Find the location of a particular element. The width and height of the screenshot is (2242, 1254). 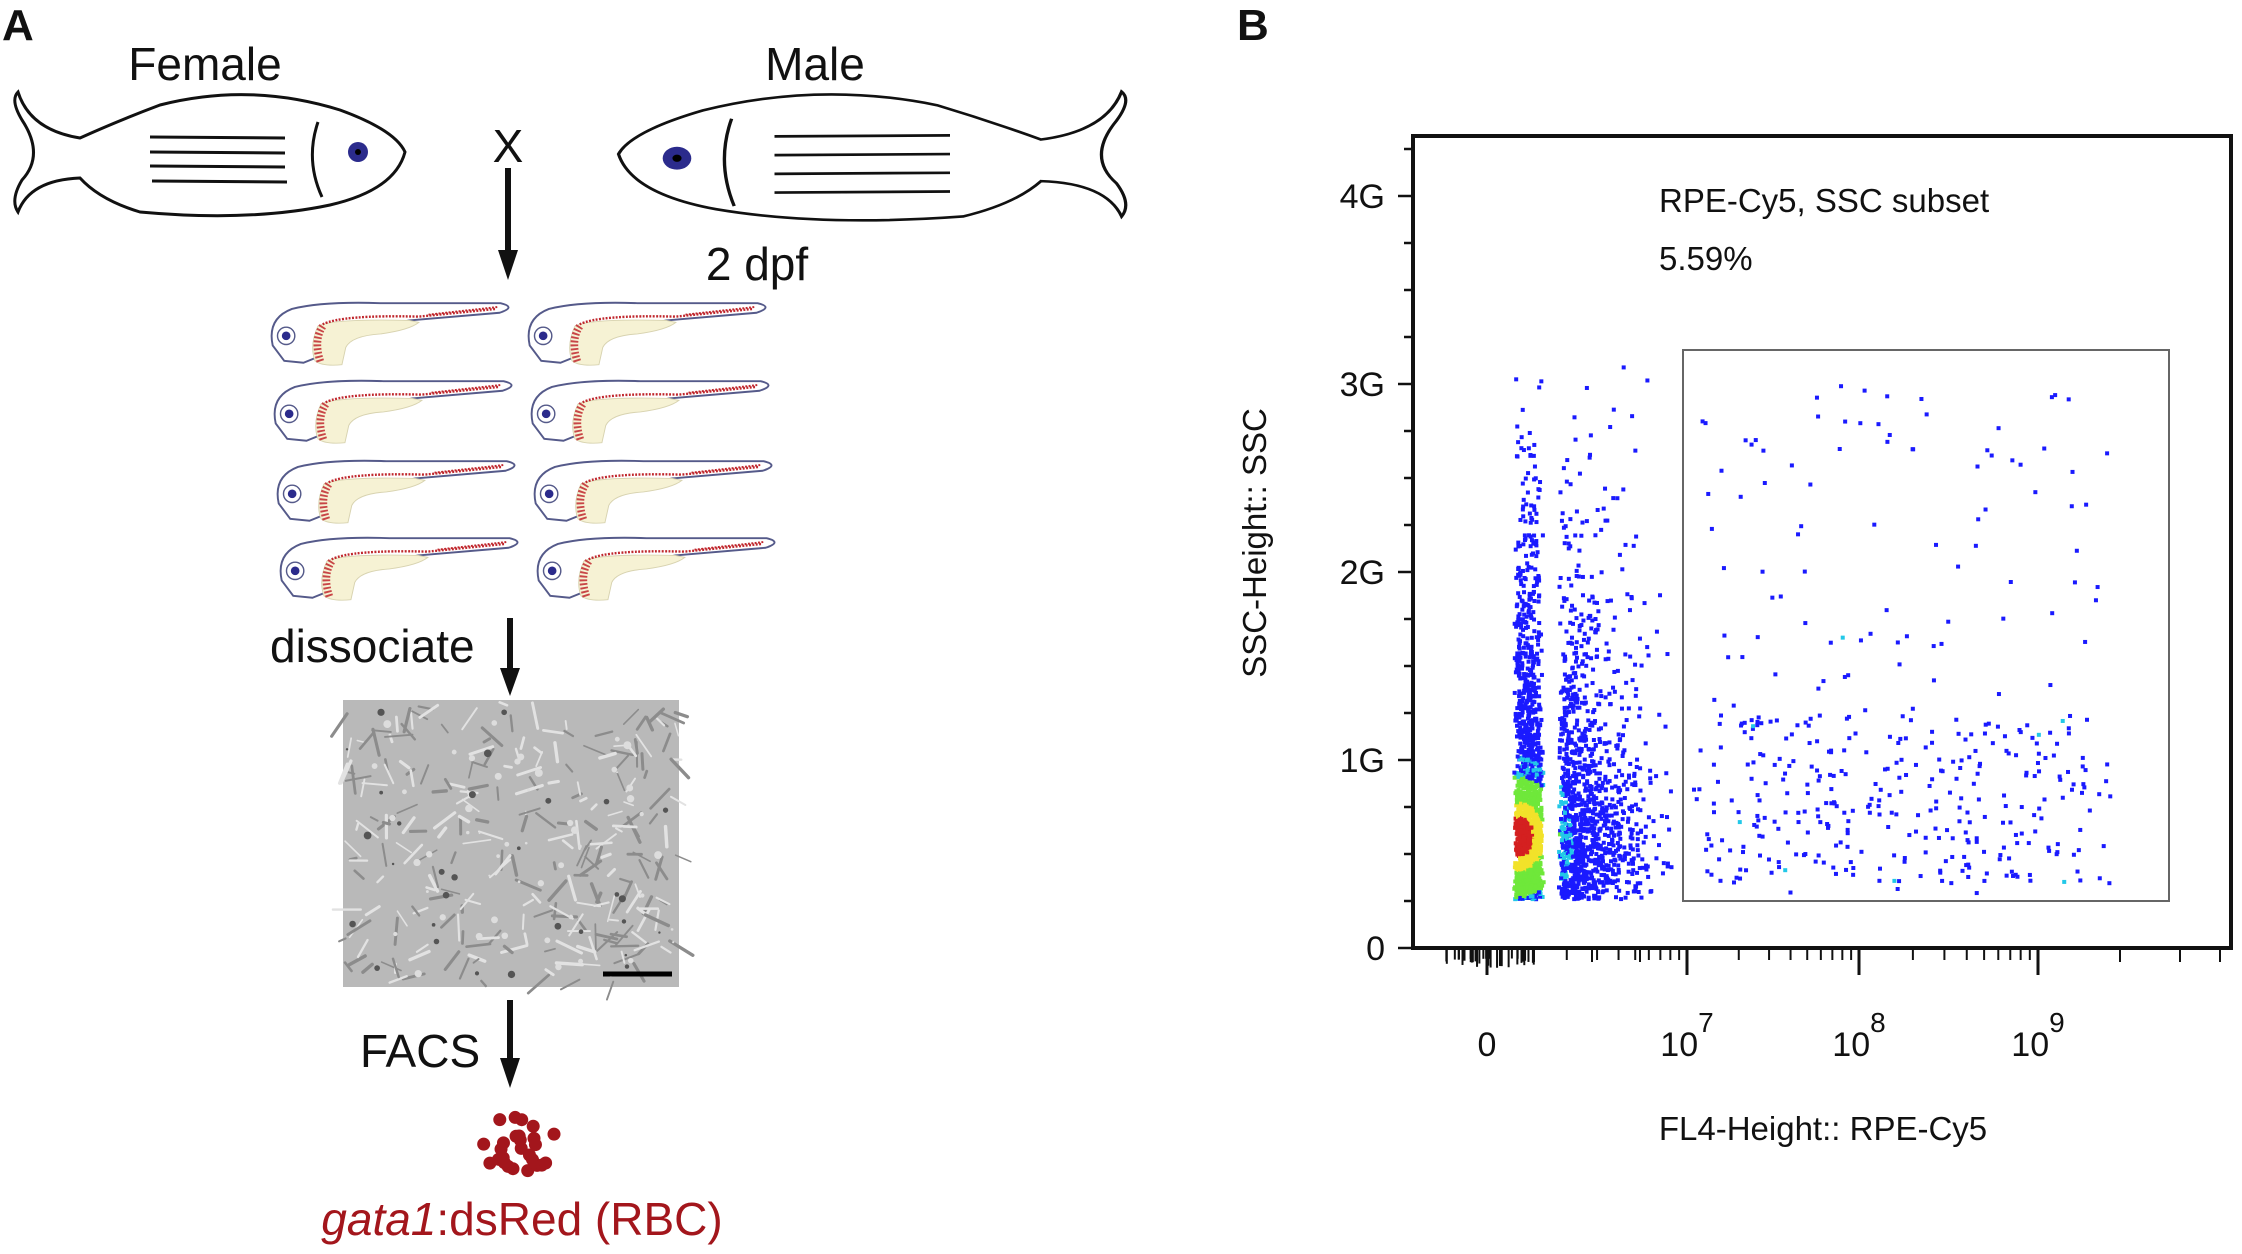

gate-rectangle is located at coordinates (1926, 625).